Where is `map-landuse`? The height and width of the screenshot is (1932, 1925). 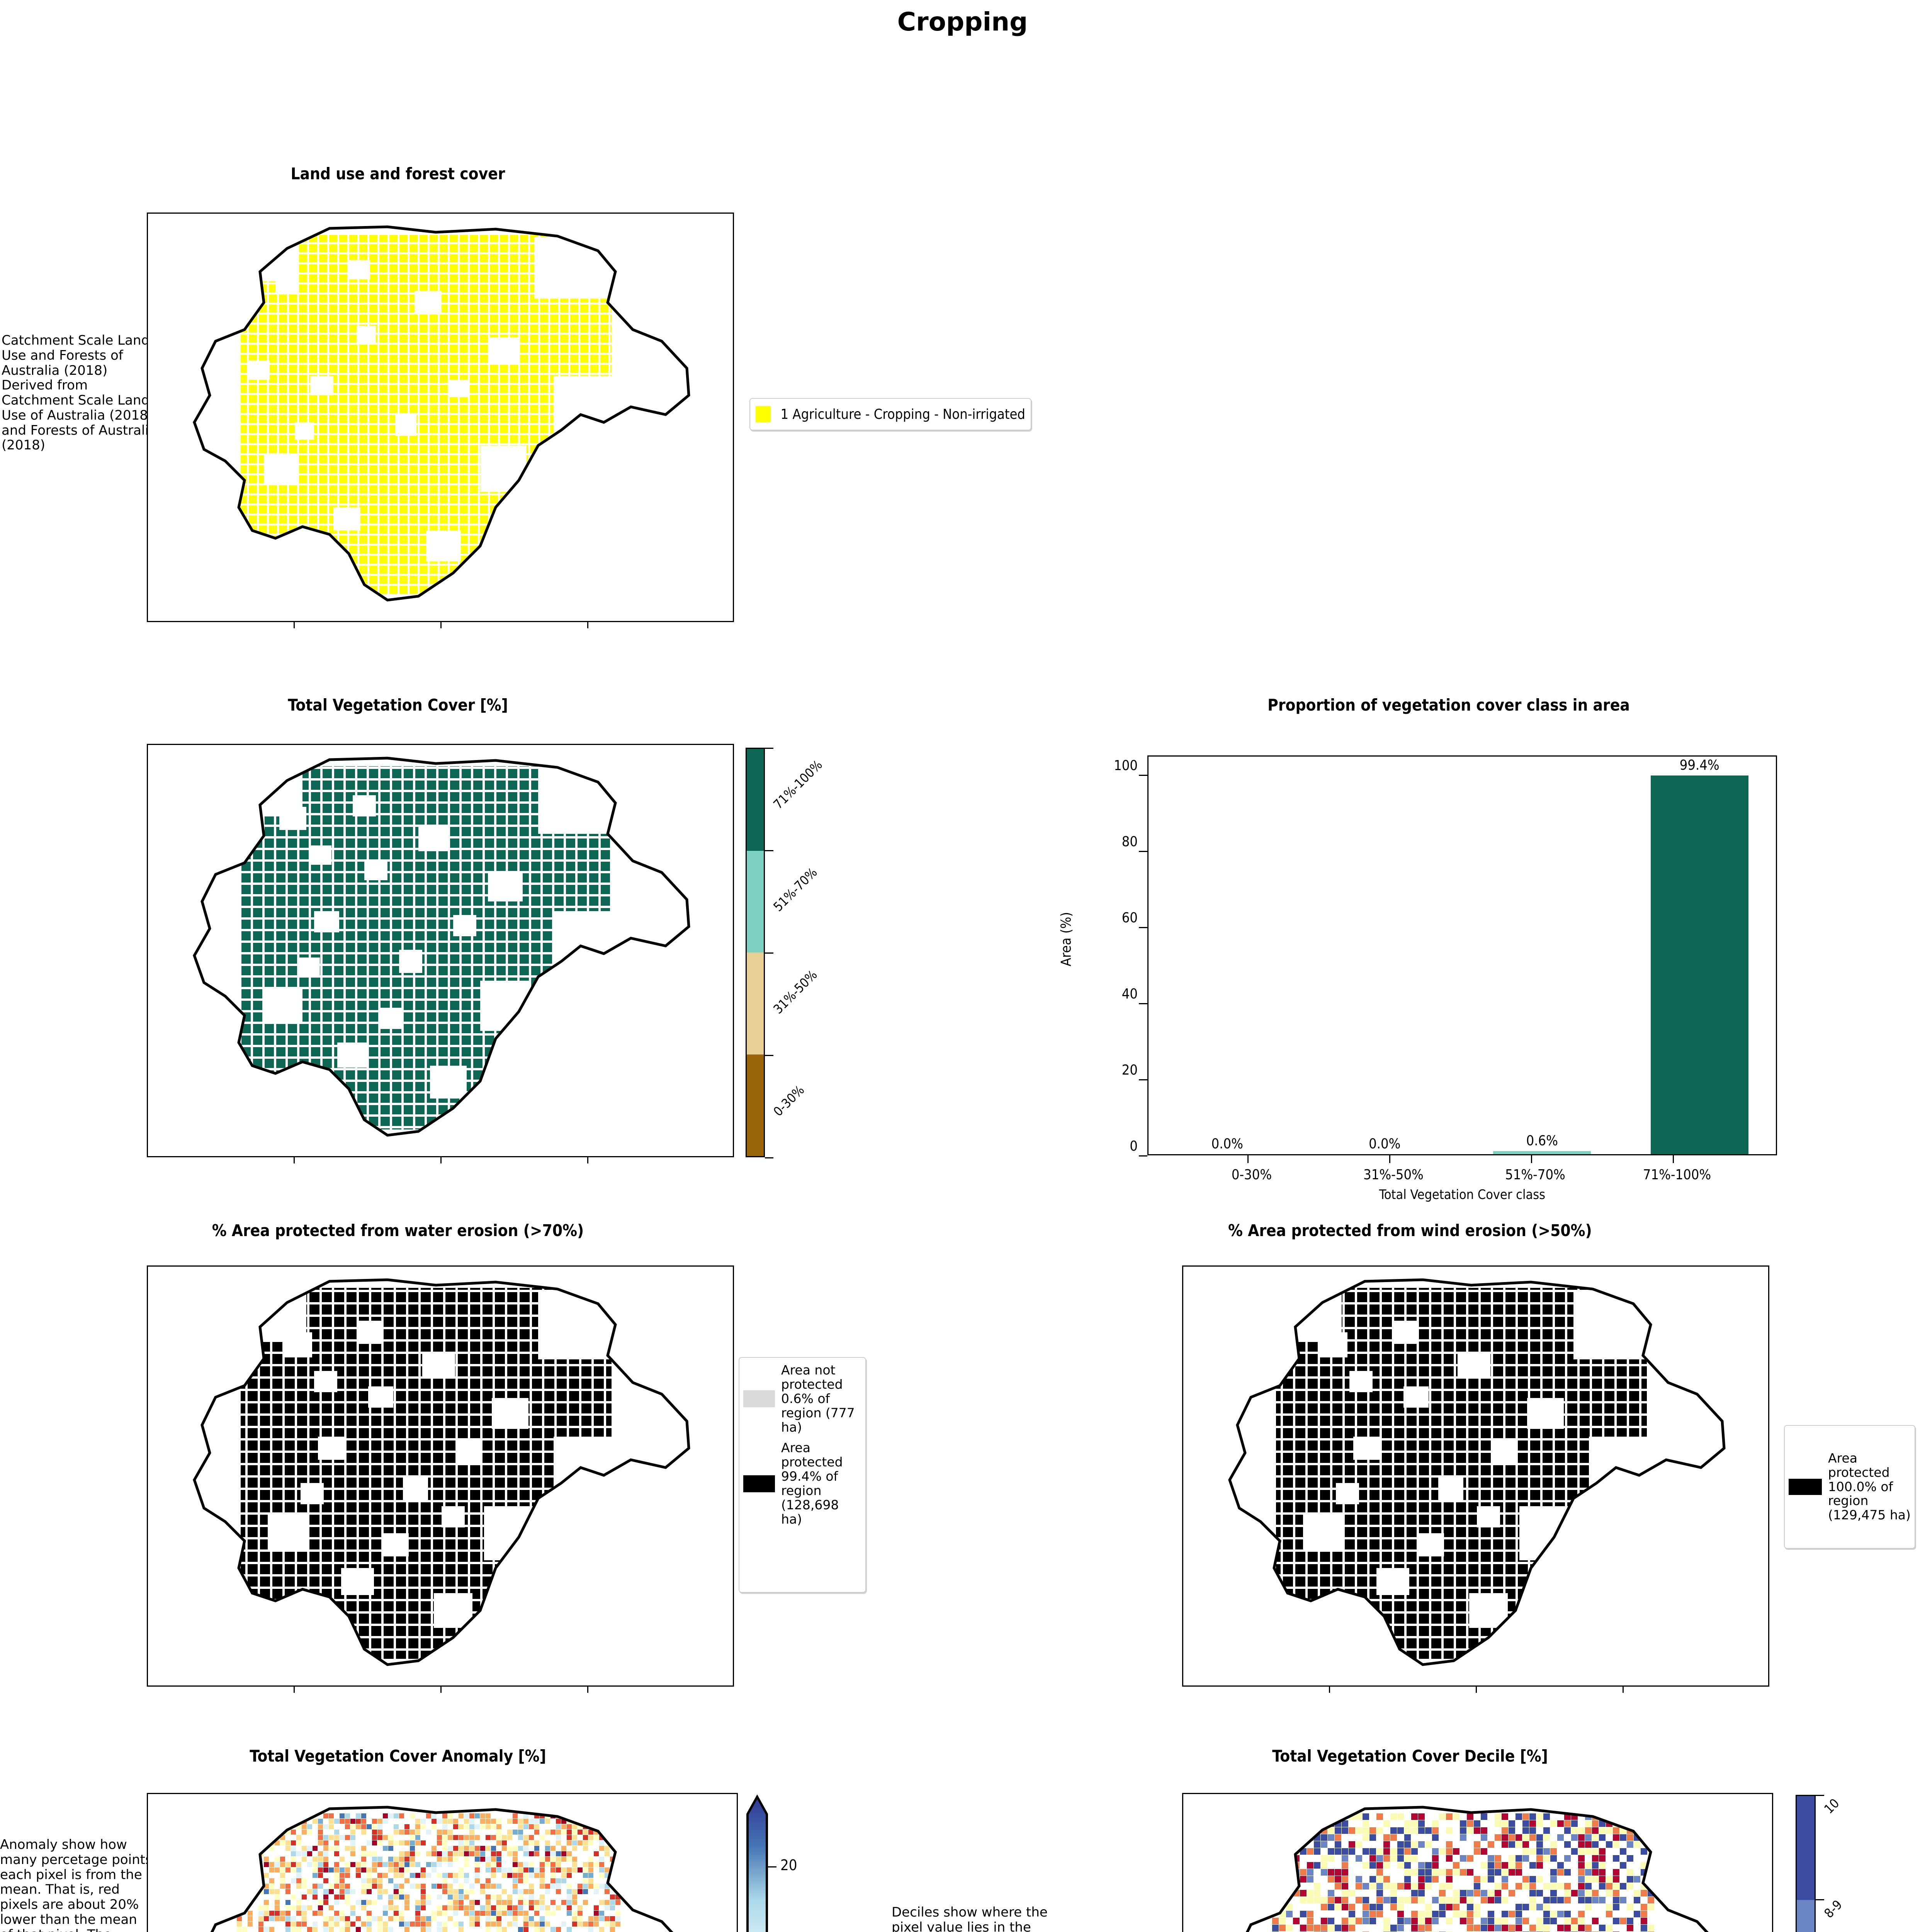
map-landuse is located at coordinates (440, 418).